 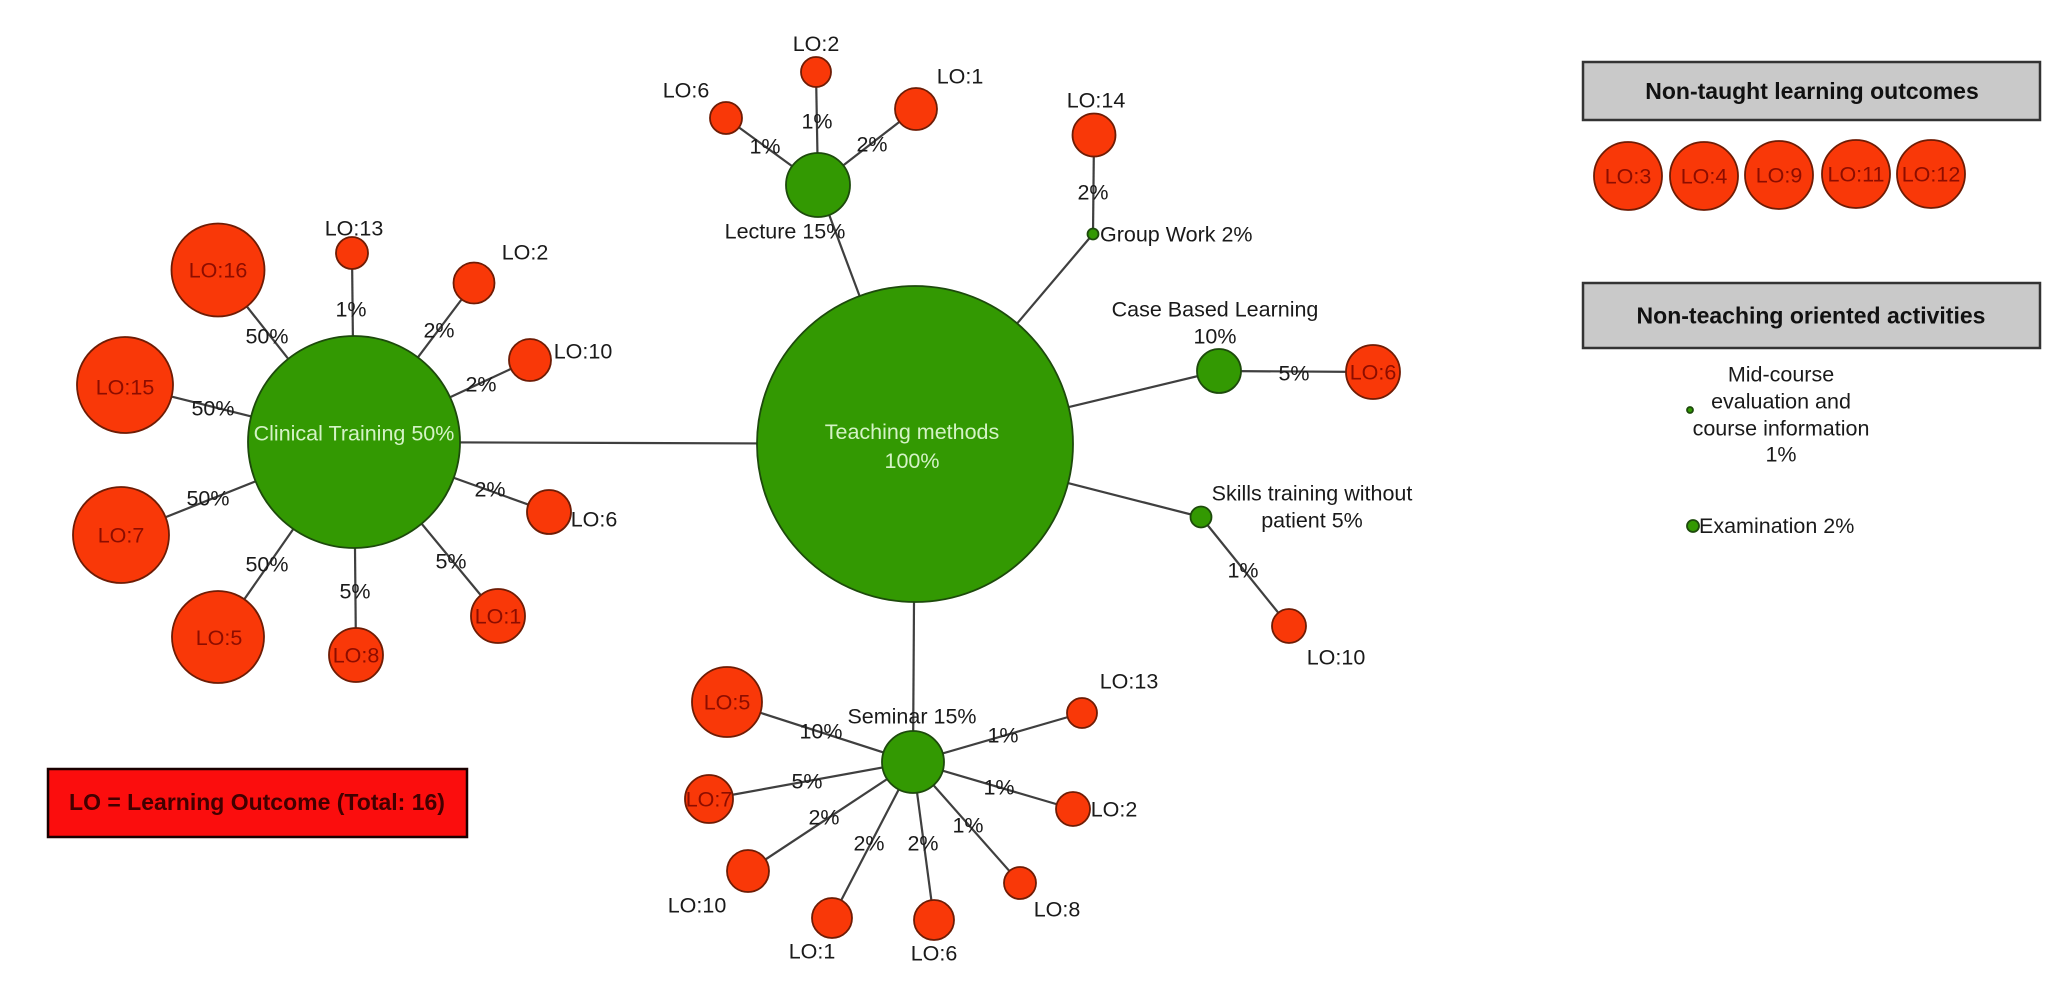 What do you see at coordinates (785, 232) in the screenshot?
I see `svg-text: Lecture 15%` at bounding box center [785, 232].